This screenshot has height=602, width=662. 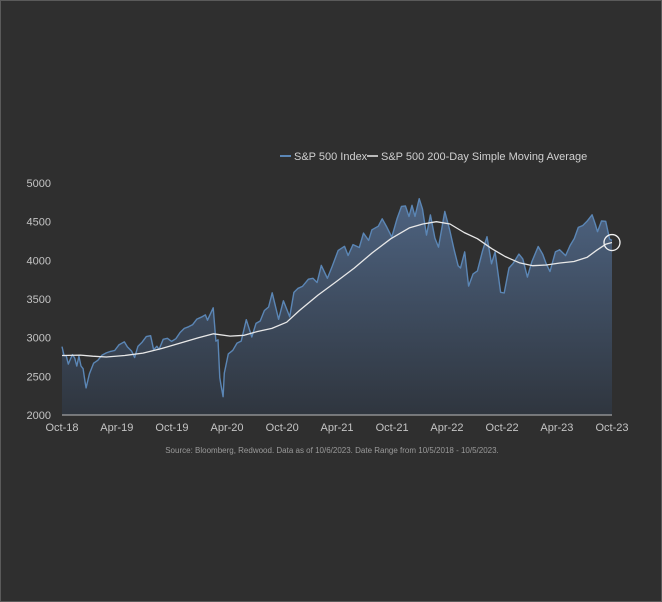 What do you see at coordinates (39, 339) in the screenshot?
I see `y-tick-label: 3000` at bounding box center [39, 339].